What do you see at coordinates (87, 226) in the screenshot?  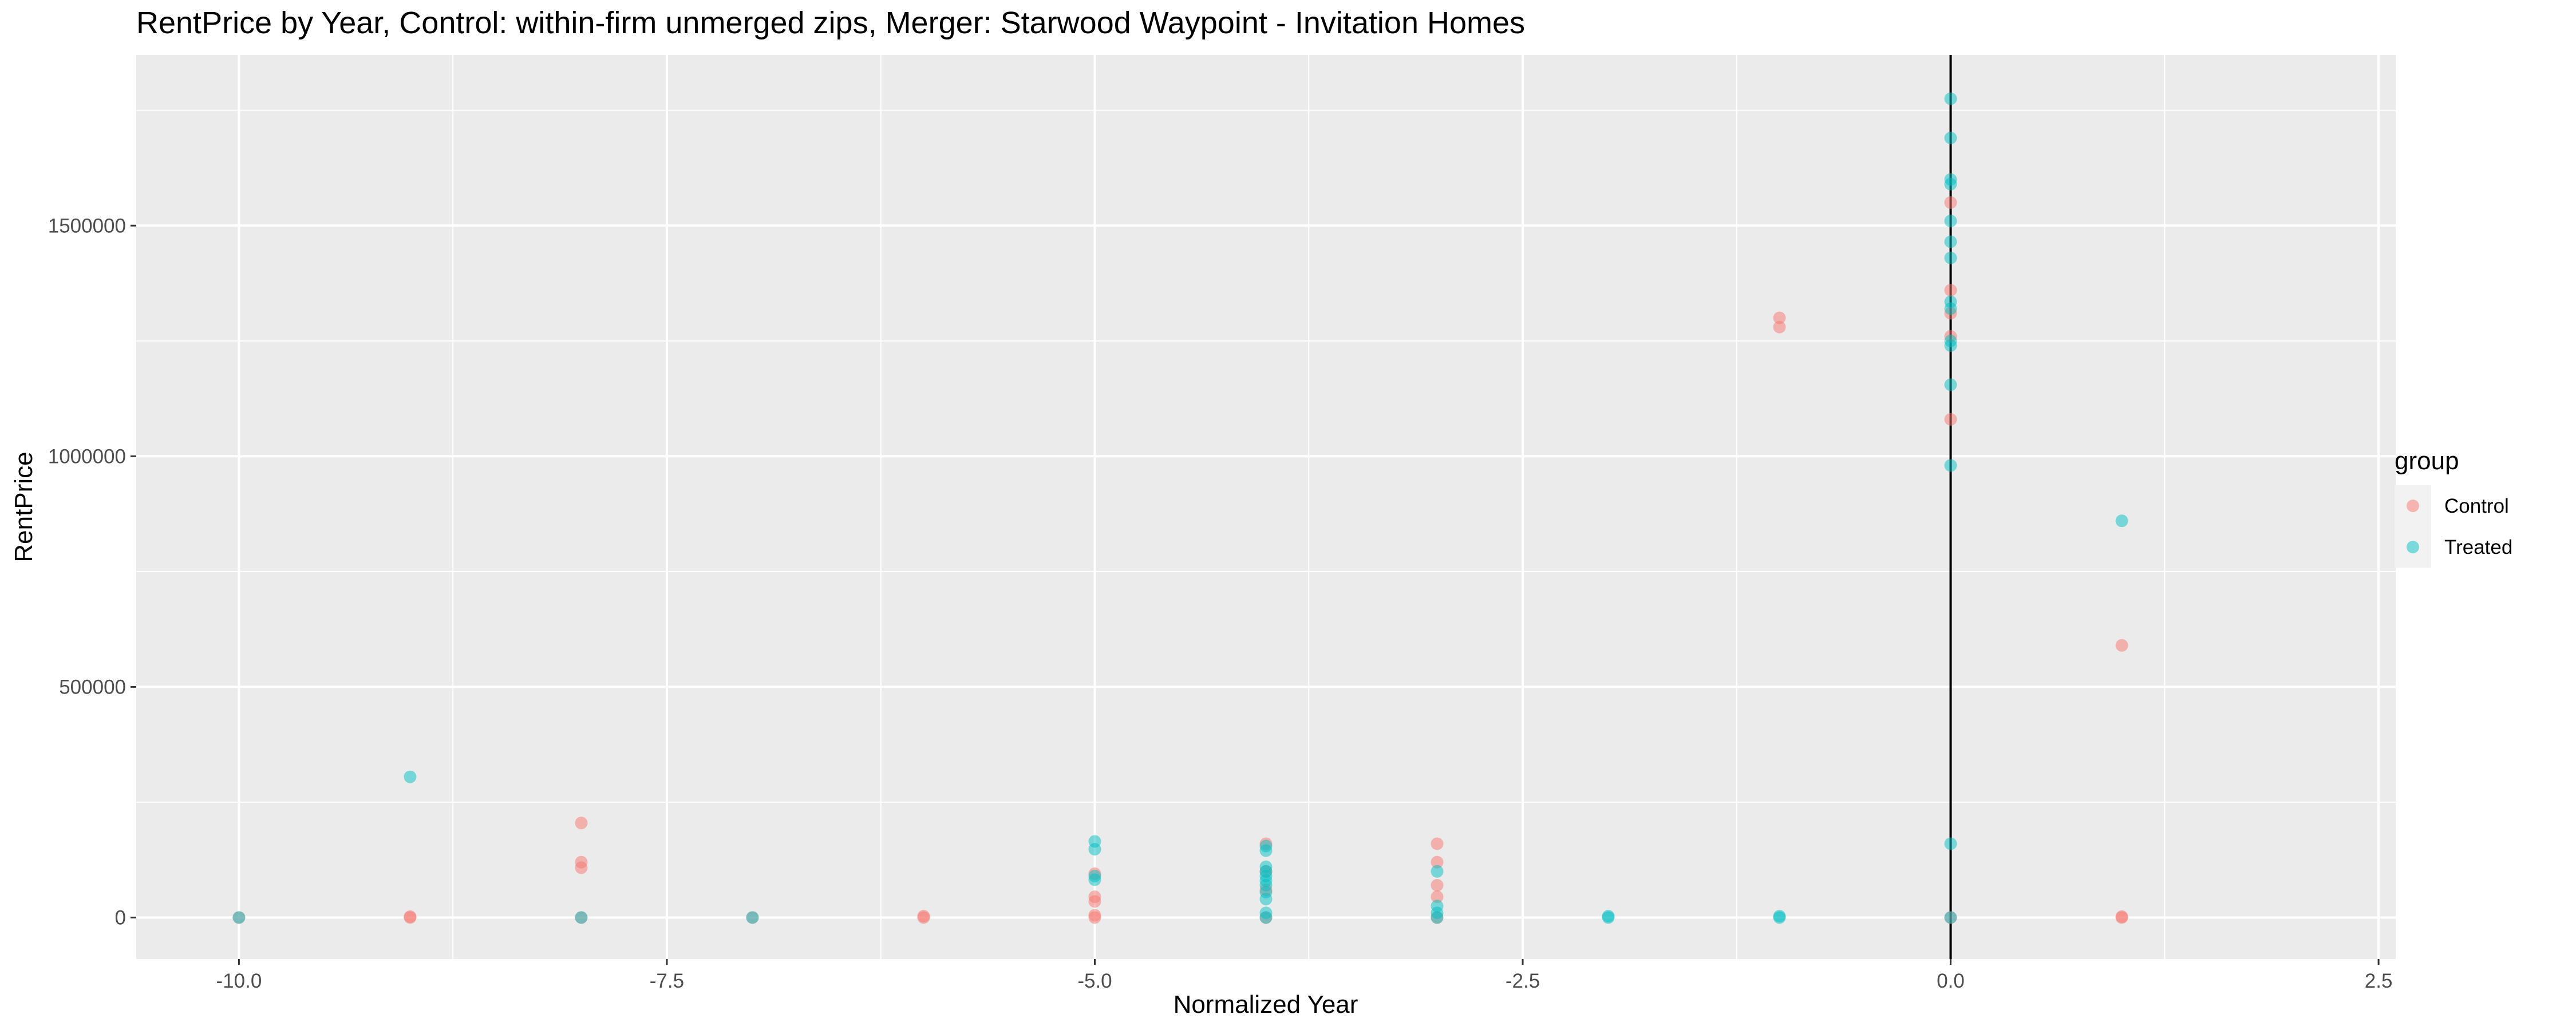 I see `y-tick-label: 1500000` at bounding box center [87, 226].